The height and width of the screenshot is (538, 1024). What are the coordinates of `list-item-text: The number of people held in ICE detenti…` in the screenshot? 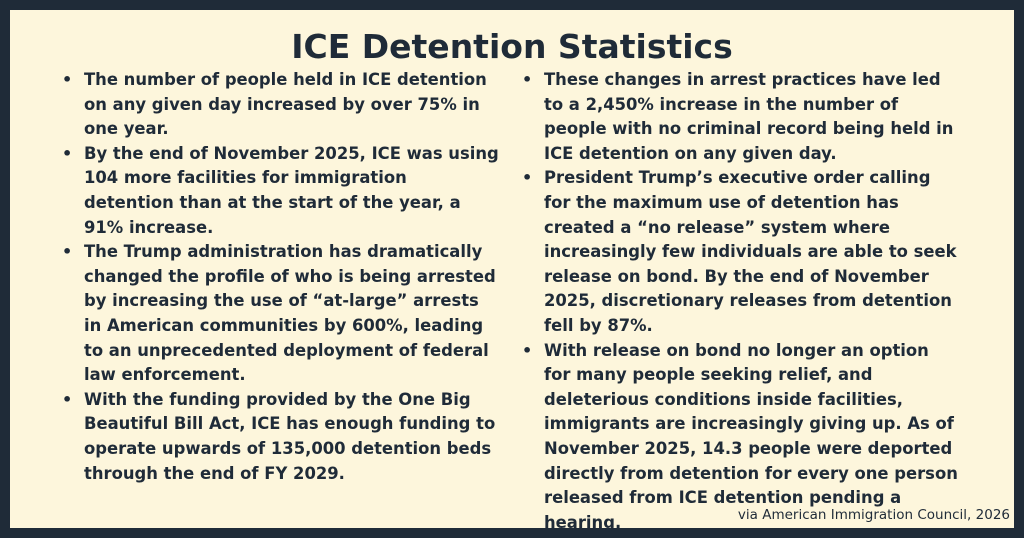 It's located at (285, 104).